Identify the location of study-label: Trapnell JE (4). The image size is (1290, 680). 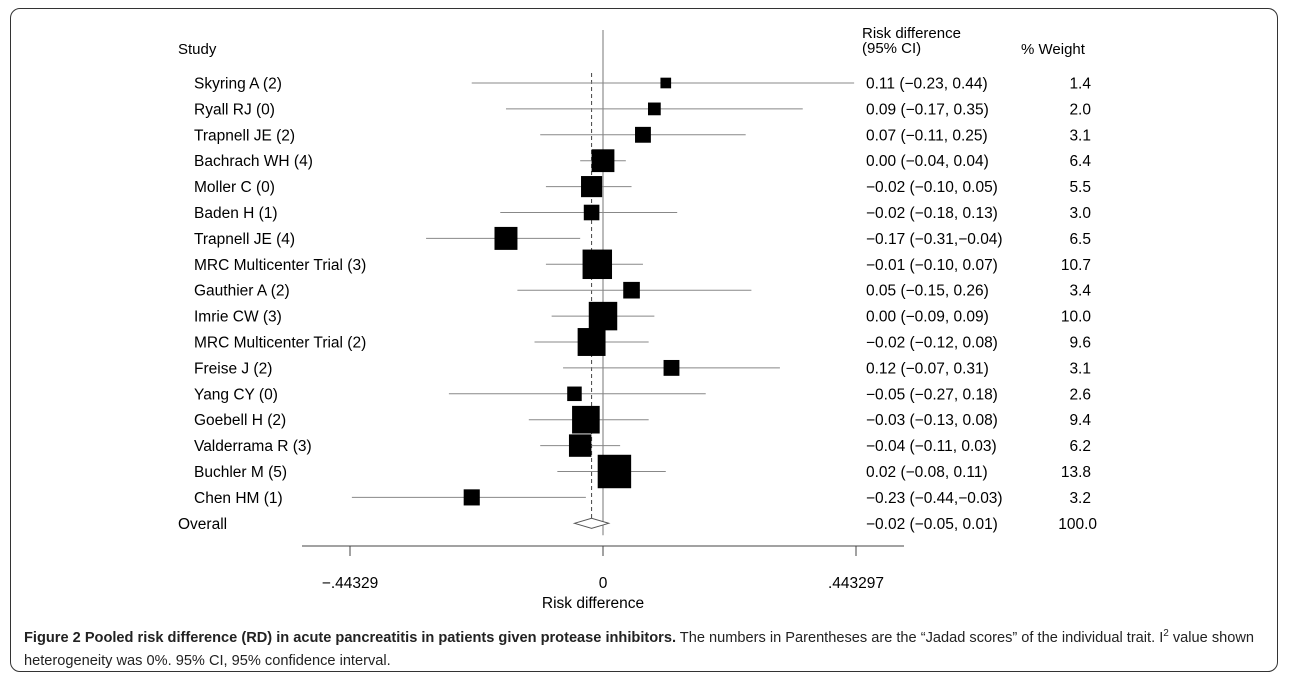
(244, 239).